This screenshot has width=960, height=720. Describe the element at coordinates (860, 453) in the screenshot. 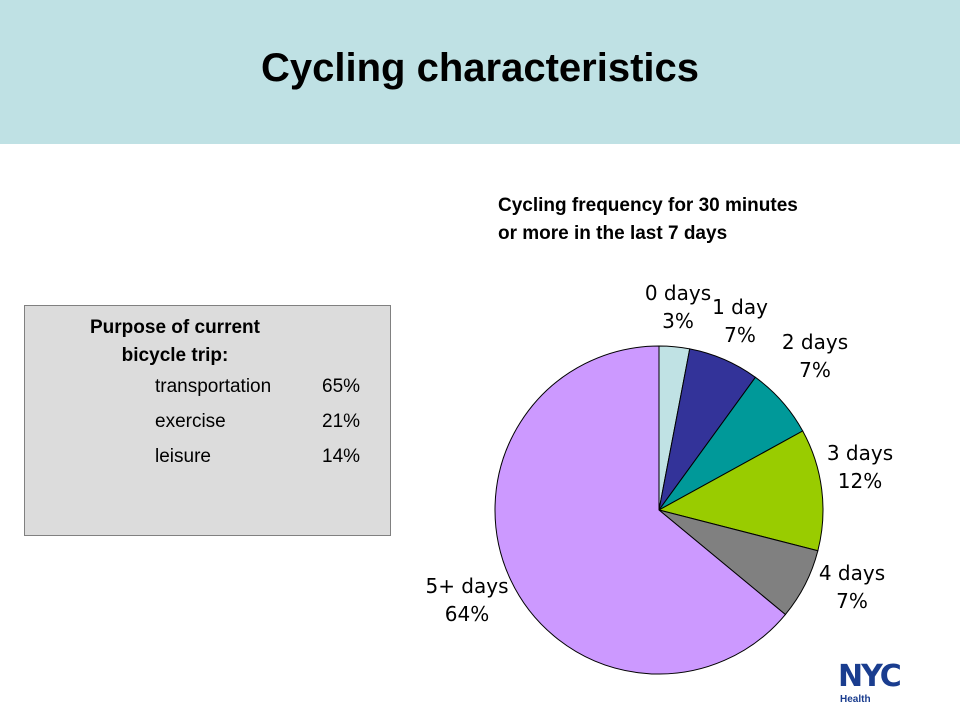

I see `slice-category-label: 3 days` at that location.